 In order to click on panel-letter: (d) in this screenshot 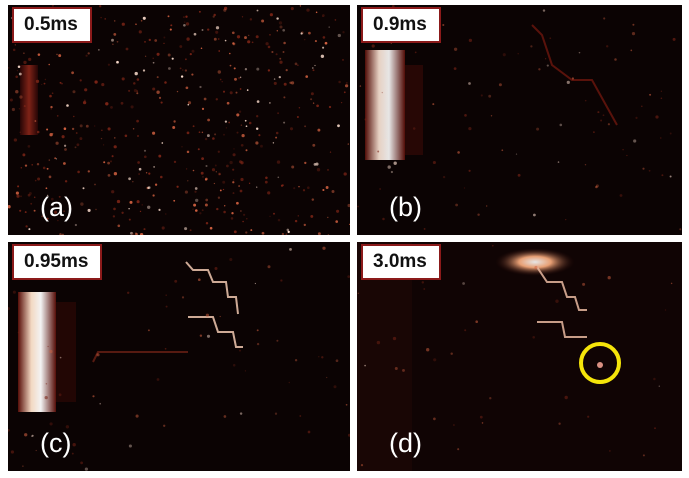, I will do `click(405, 443)`.